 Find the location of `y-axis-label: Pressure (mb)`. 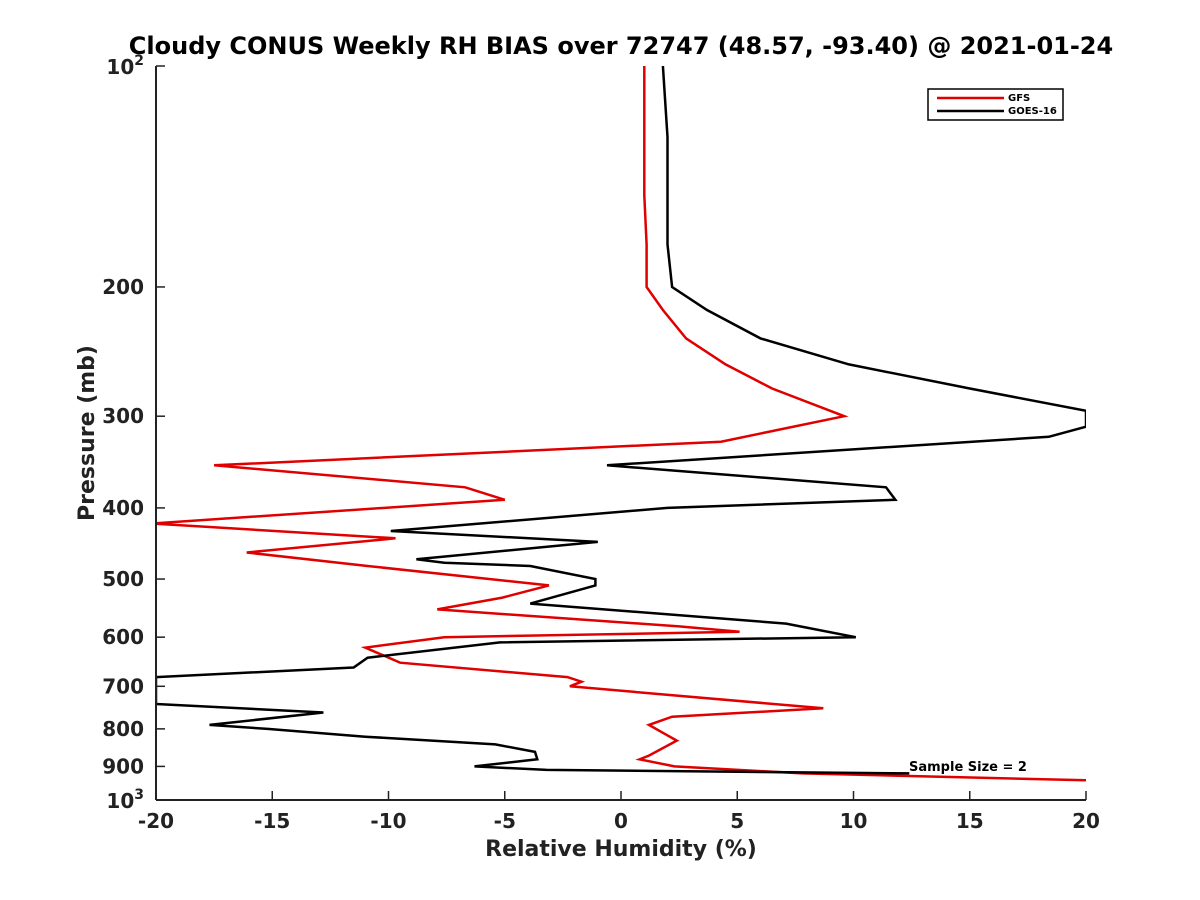

y-axis-label: Pressure (mb) is located at coordinates (87, 433).